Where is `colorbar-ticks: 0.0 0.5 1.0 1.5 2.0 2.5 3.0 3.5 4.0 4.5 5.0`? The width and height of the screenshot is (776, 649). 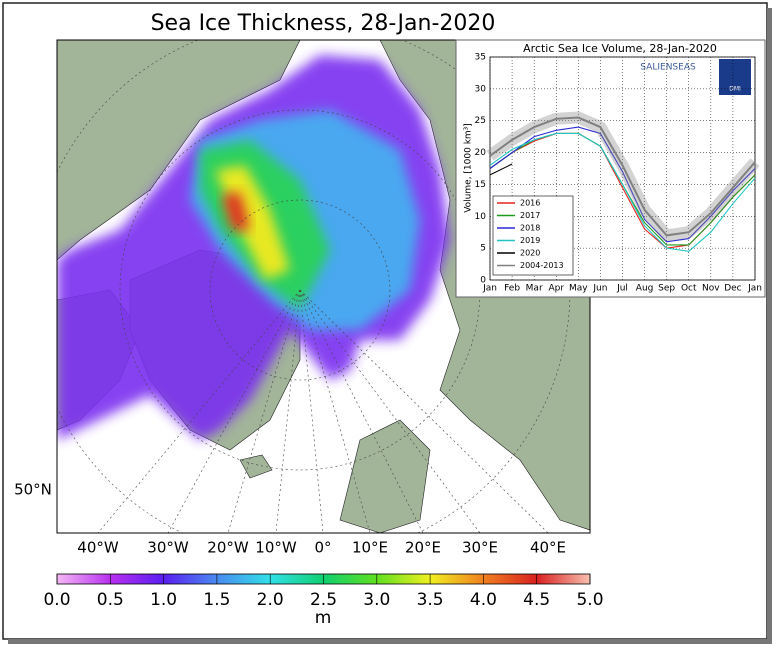
colorbar-ticks: 0.0 0.5 1.0 1.5 2.0 2.5 3.0 3.5 4.0 4.5 5.0 is located at coordinates (323, 592).